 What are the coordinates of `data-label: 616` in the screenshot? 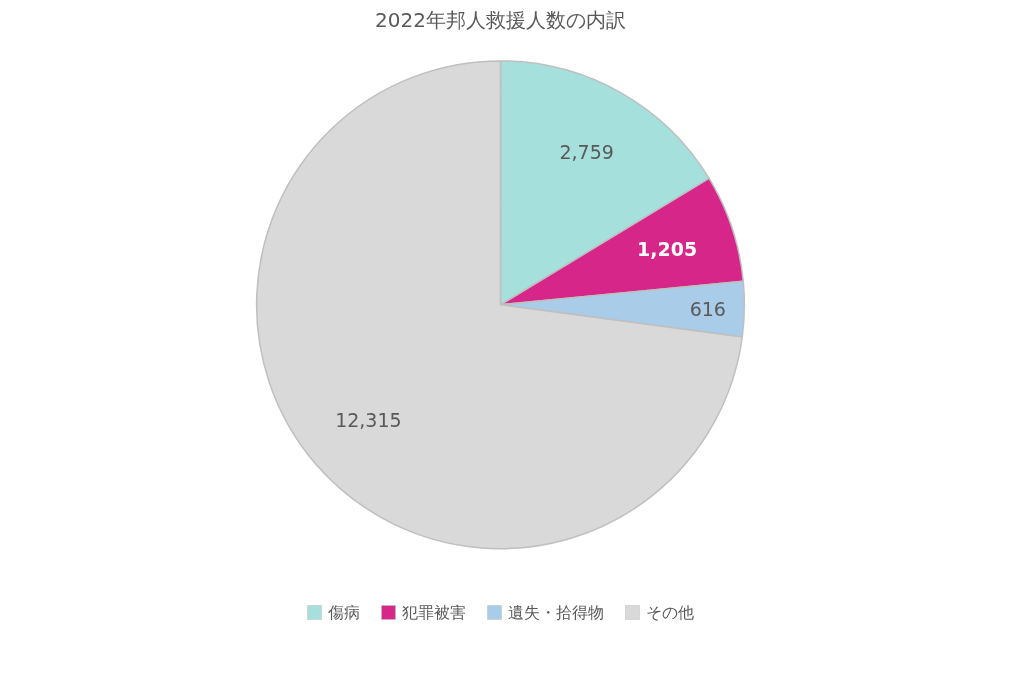 It's located at (707, 308).